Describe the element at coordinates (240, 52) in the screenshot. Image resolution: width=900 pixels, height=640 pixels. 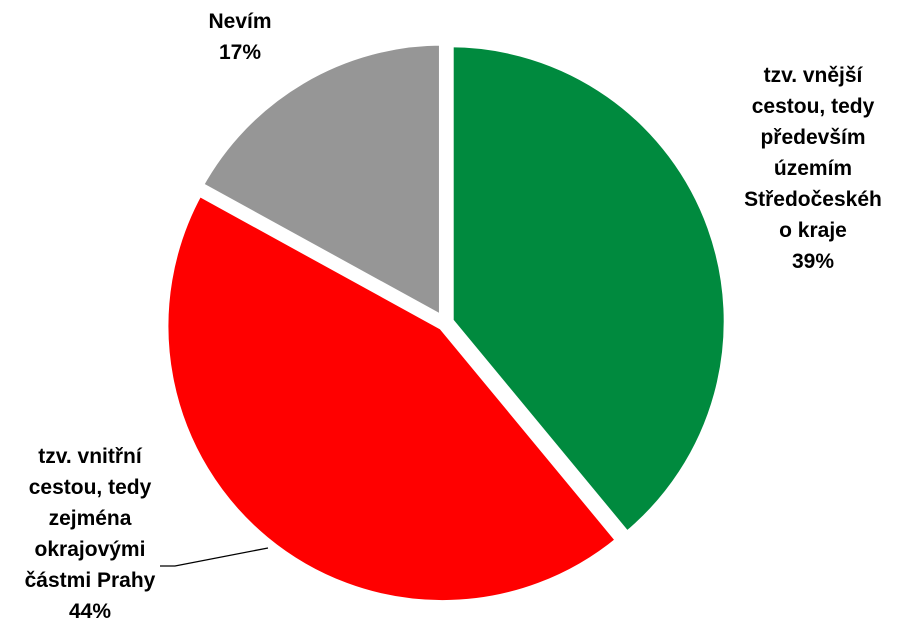
I see `slice-value-label-nevim: 17%` at that location.